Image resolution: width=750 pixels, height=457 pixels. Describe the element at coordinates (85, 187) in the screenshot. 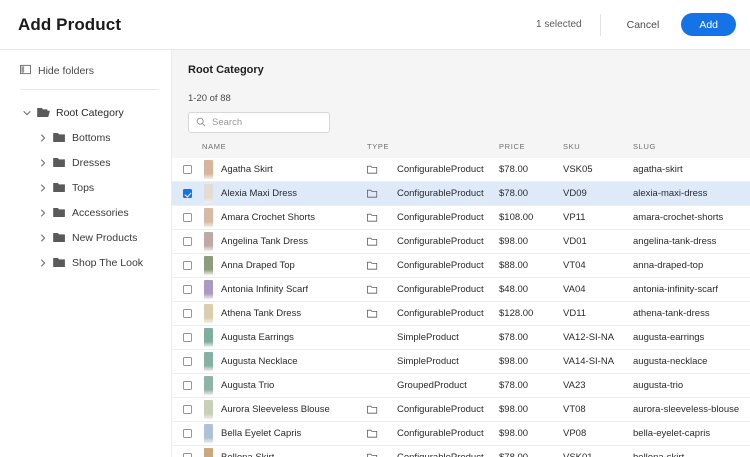

I see `tree-item-tops: Tops` at that location.